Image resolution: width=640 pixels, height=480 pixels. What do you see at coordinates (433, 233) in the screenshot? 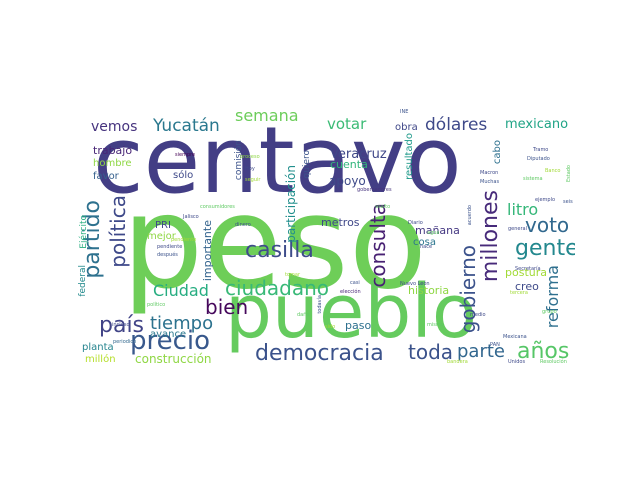
I see `word-agua: agua` at bounding box center [433, 233].